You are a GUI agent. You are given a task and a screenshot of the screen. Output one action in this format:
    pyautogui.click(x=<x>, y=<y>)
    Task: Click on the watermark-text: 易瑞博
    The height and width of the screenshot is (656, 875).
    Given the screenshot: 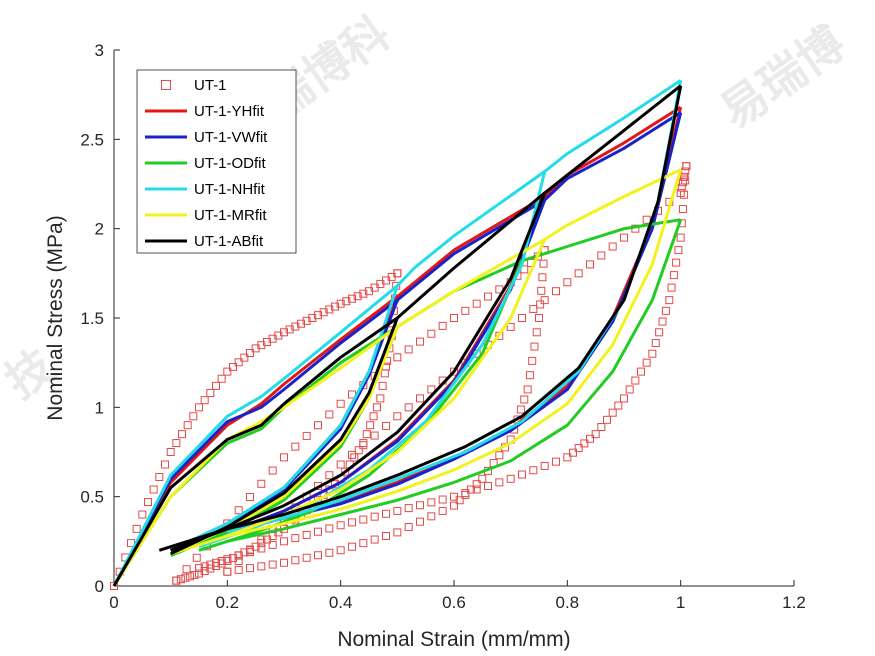 What is the action you would take?
    pyautogui.click(x=782, y=77)
    